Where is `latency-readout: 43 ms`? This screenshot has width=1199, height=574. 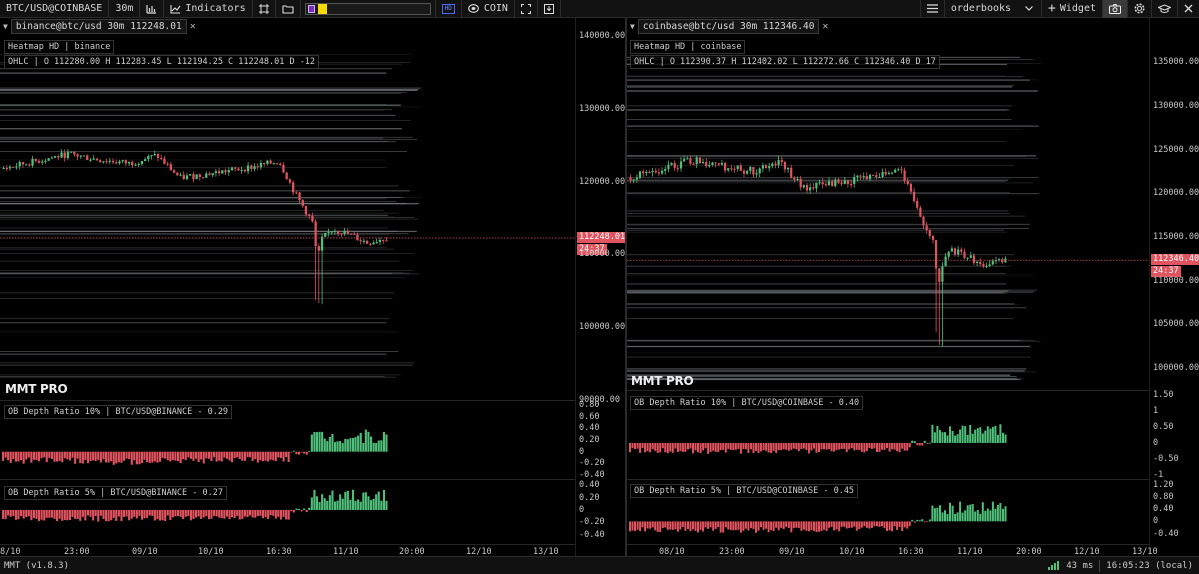
latency-readout: 43 ms is located at coordinates (1080, 565).